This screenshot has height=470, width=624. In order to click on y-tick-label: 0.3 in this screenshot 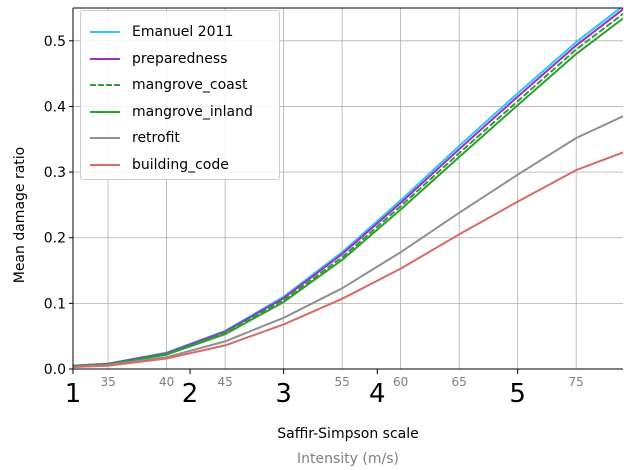, I will do `click(55, 173)`.